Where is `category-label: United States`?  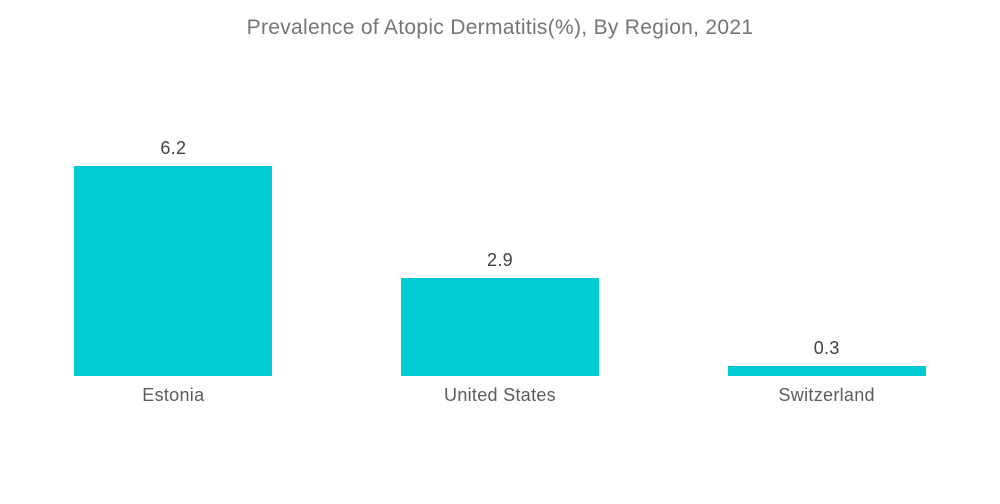 category-label: United States is located at coordinates (500, 395).